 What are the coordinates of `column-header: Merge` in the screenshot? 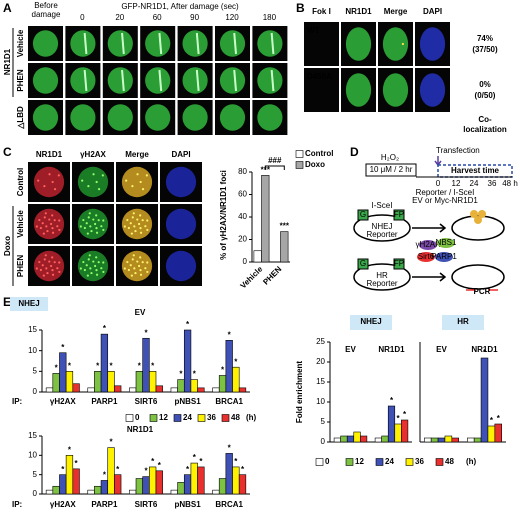 It's located at (396, 11).